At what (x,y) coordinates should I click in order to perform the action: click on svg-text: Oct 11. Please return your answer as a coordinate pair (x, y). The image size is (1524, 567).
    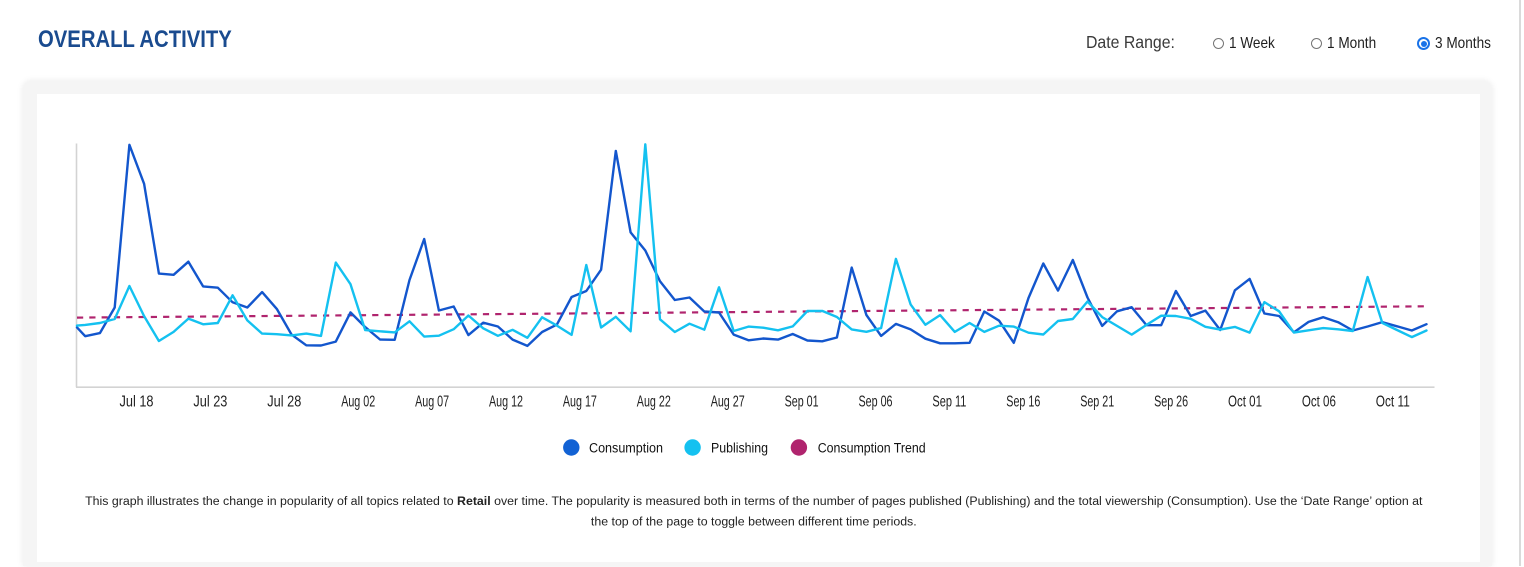
    Looking at the image, I should click on (1393, 402).